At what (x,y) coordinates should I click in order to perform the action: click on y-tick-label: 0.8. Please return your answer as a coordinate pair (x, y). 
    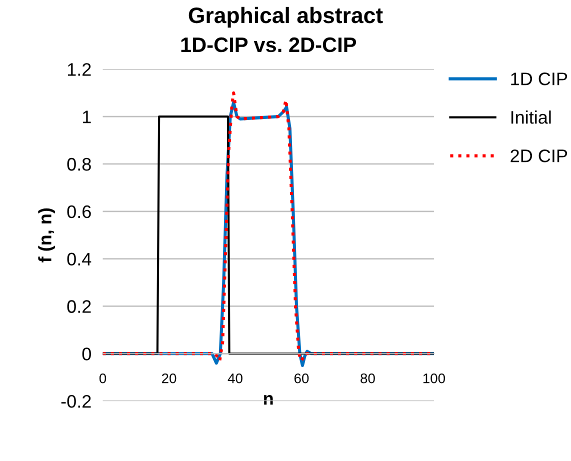
    Looking at the image, I should click on (79, 164).